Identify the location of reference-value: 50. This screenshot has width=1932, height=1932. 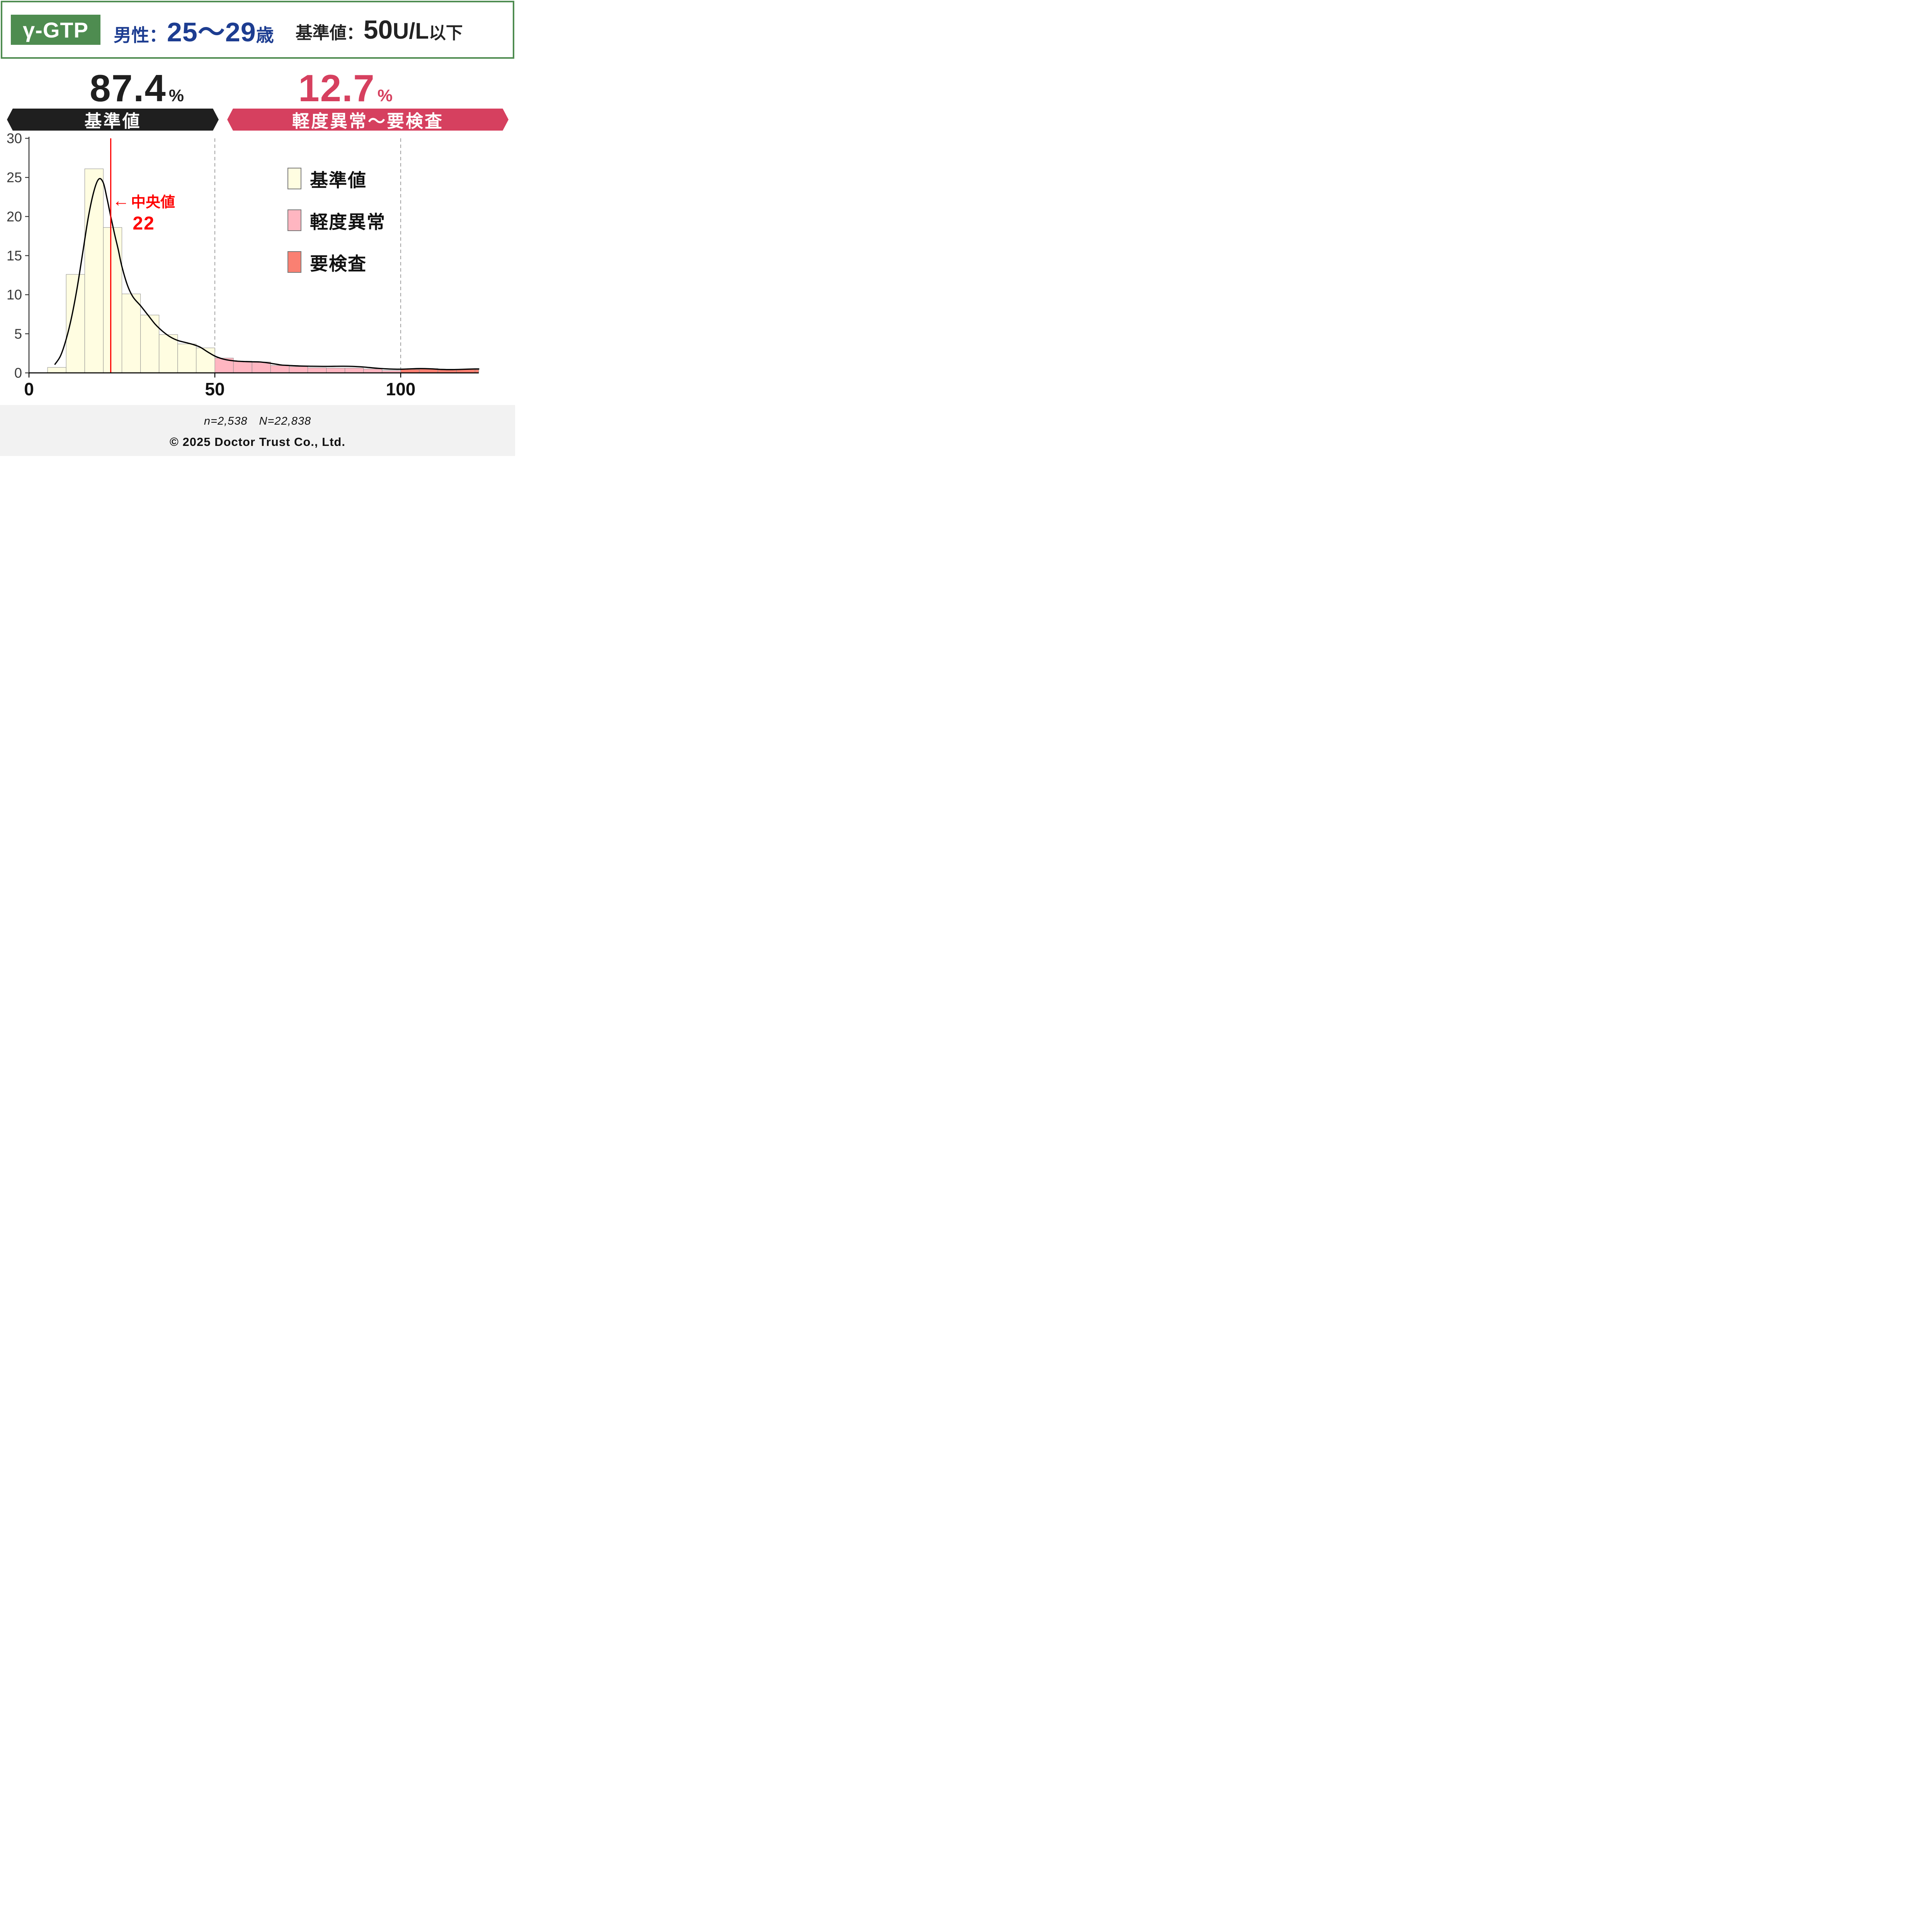
(378, 29).